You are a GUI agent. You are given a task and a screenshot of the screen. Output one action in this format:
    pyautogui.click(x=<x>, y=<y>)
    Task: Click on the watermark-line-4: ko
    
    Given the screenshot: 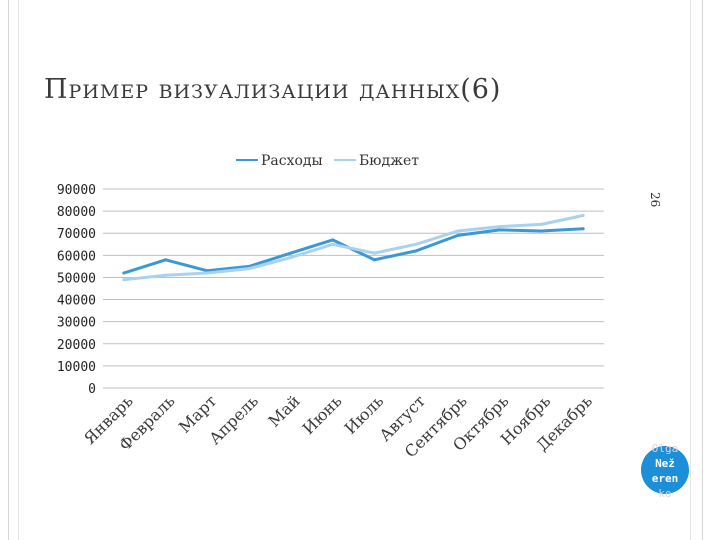 What is the action you would take?
    pyautogui.click(x=665, y=493)
    